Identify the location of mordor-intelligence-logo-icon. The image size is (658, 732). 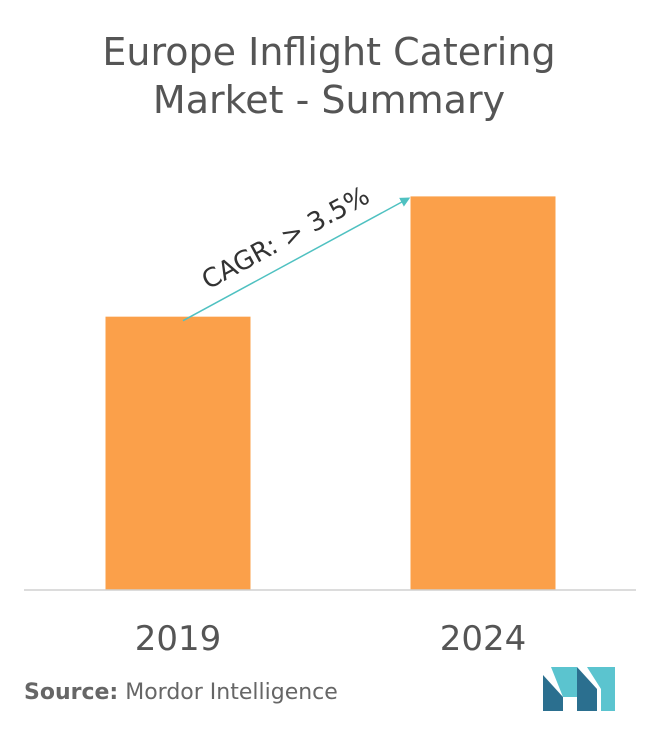
(579, 689).